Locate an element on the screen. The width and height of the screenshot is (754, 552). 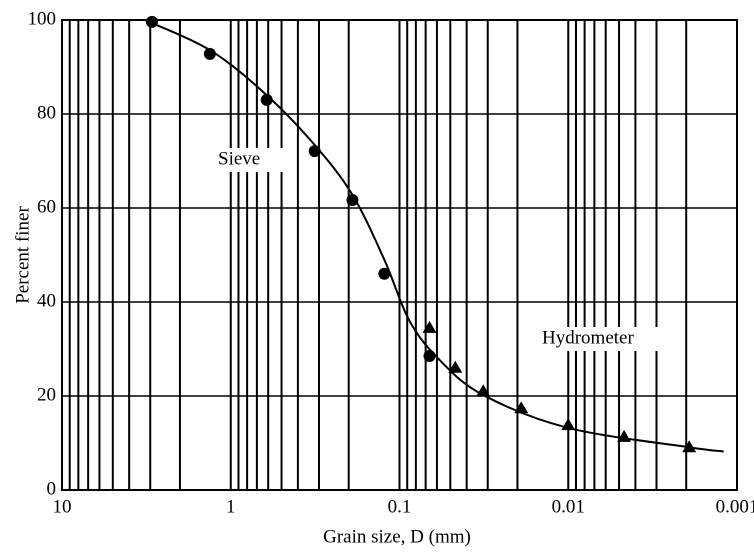
y-tick-label: 60 is located at coordinates (46, 206).